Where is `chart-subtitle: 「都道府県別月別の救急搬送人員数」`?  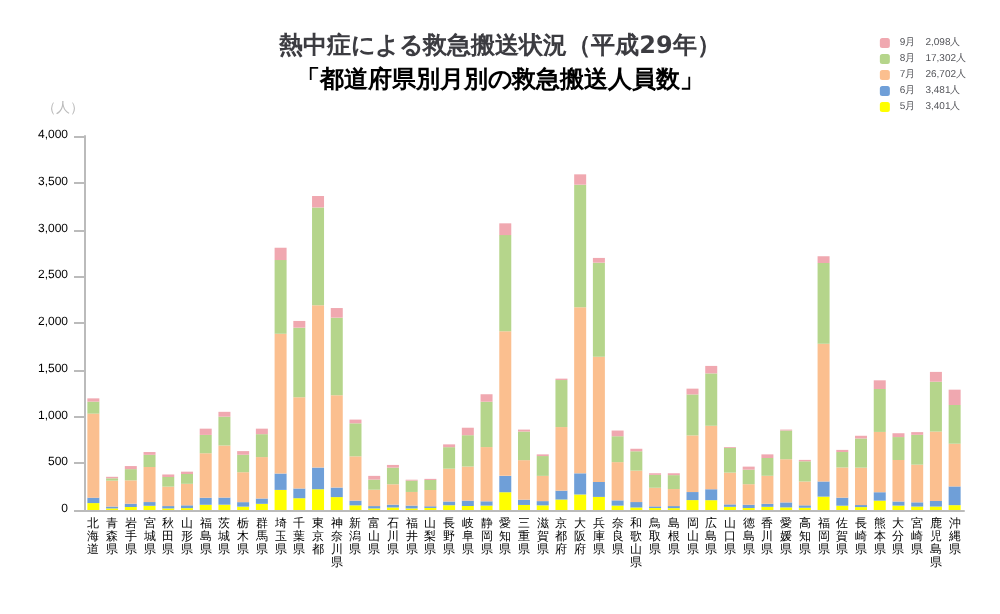
chart-subtitle: 「都道府県別月別の救急搬送人員数」 is located at coordinates (500, 79).